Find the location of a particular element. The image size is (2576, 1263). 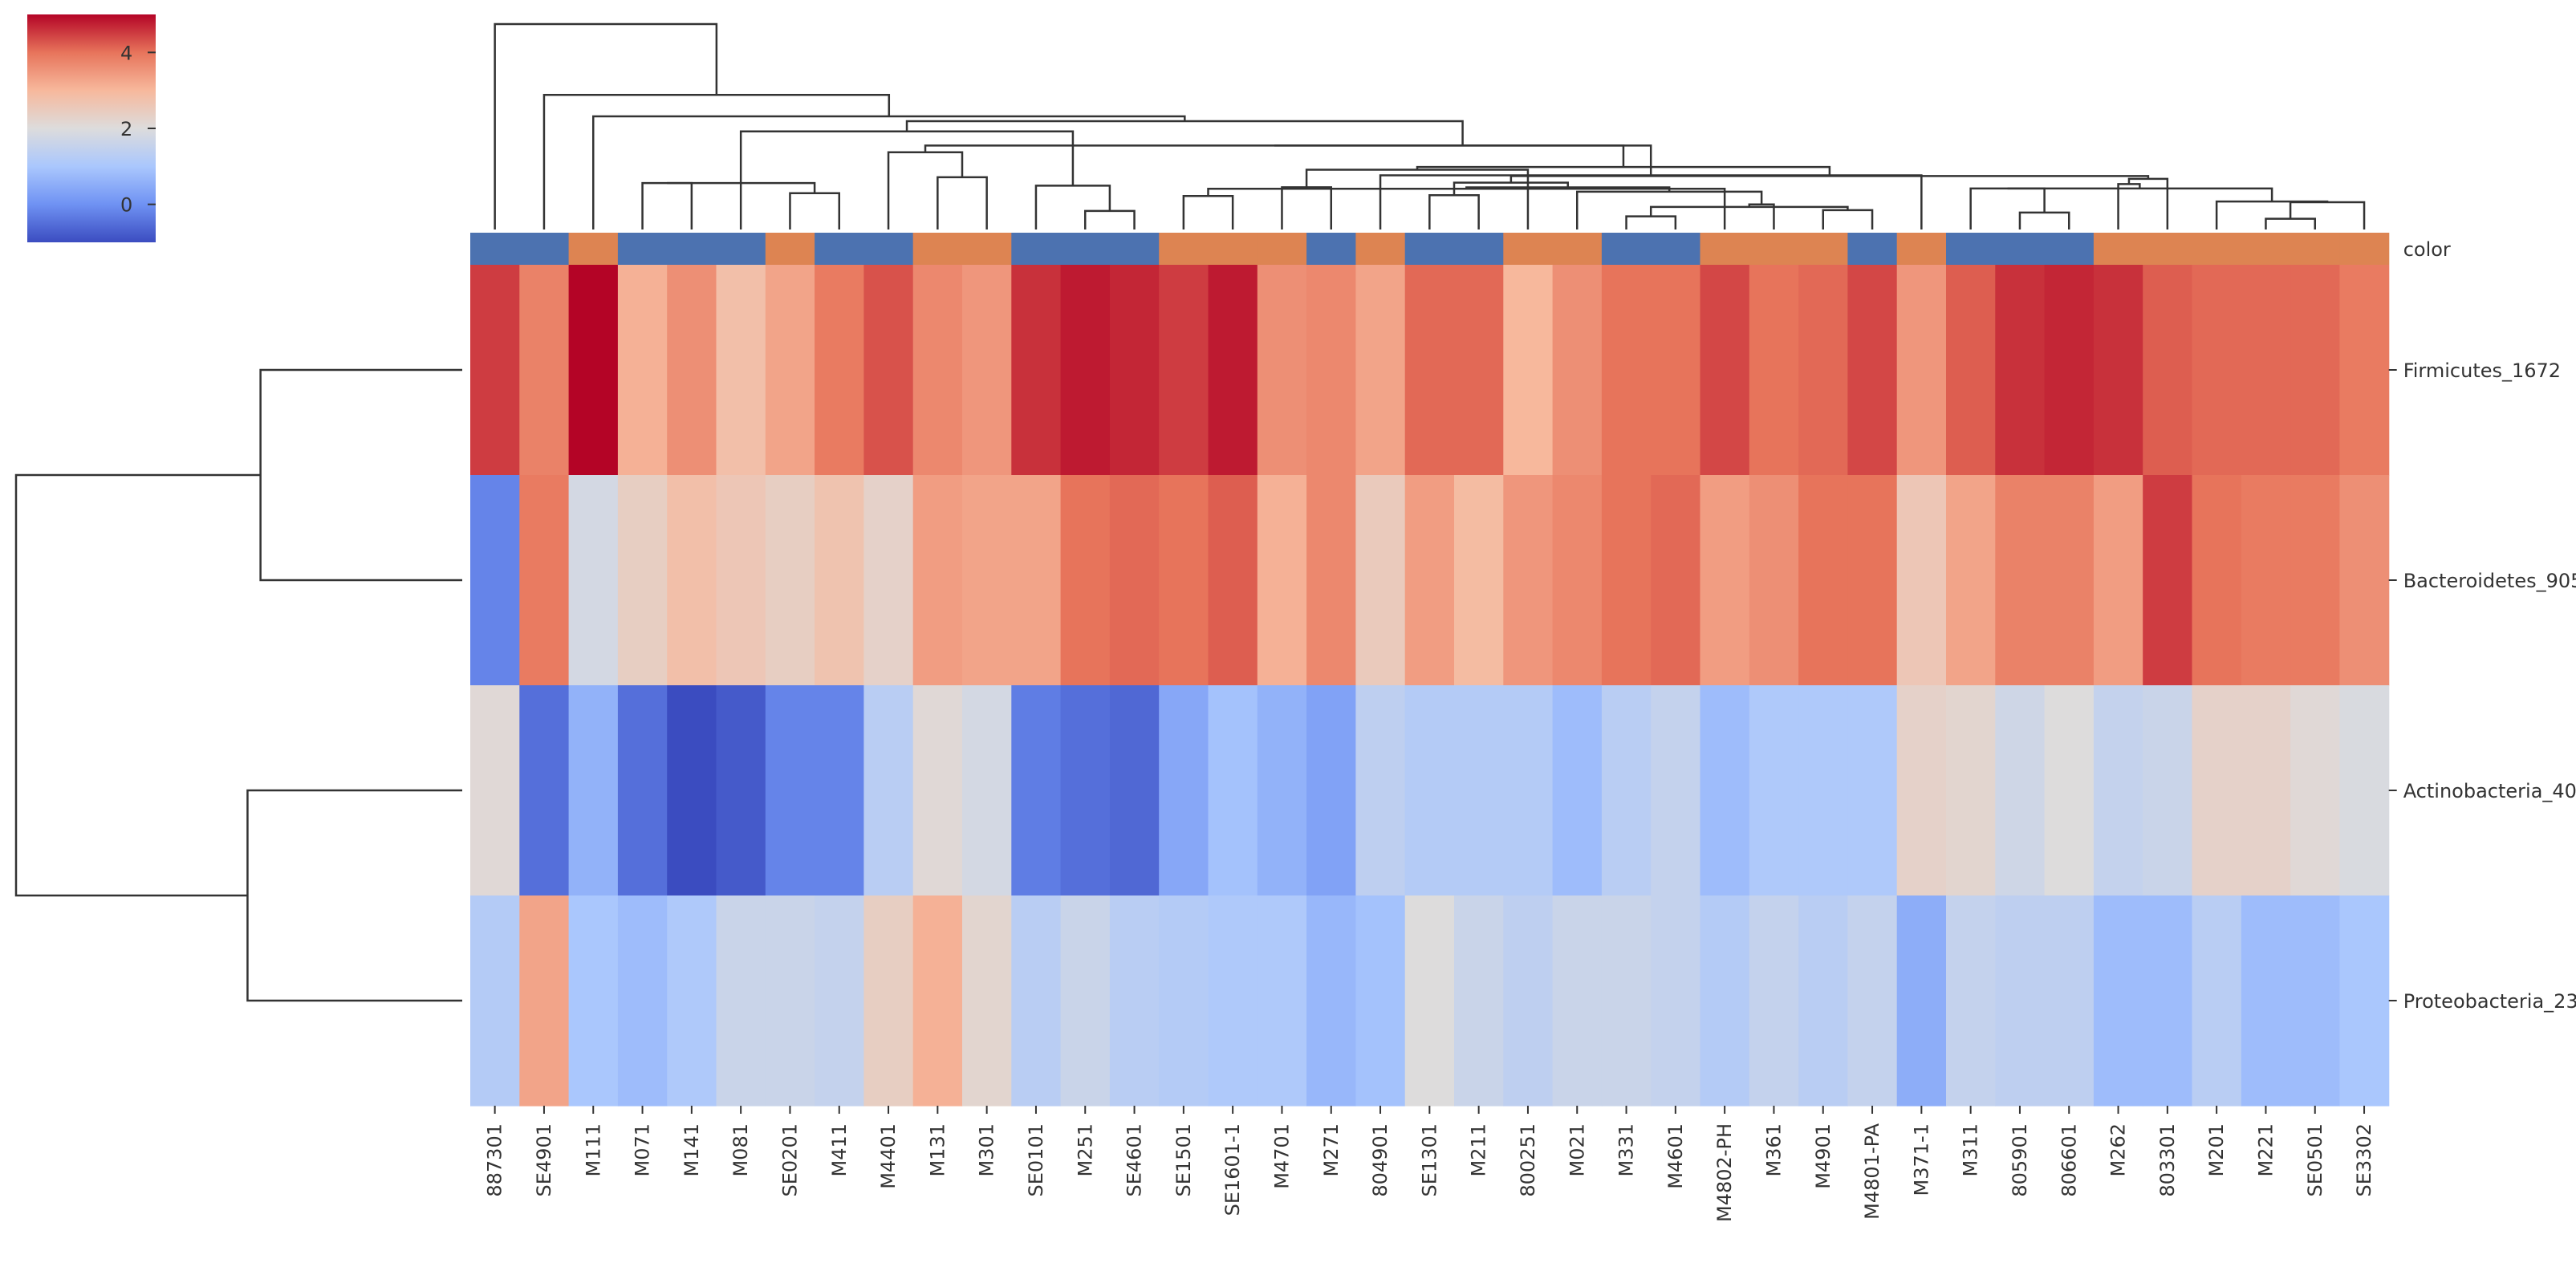

column-dendrogram is located at coordinates (1430, 125).